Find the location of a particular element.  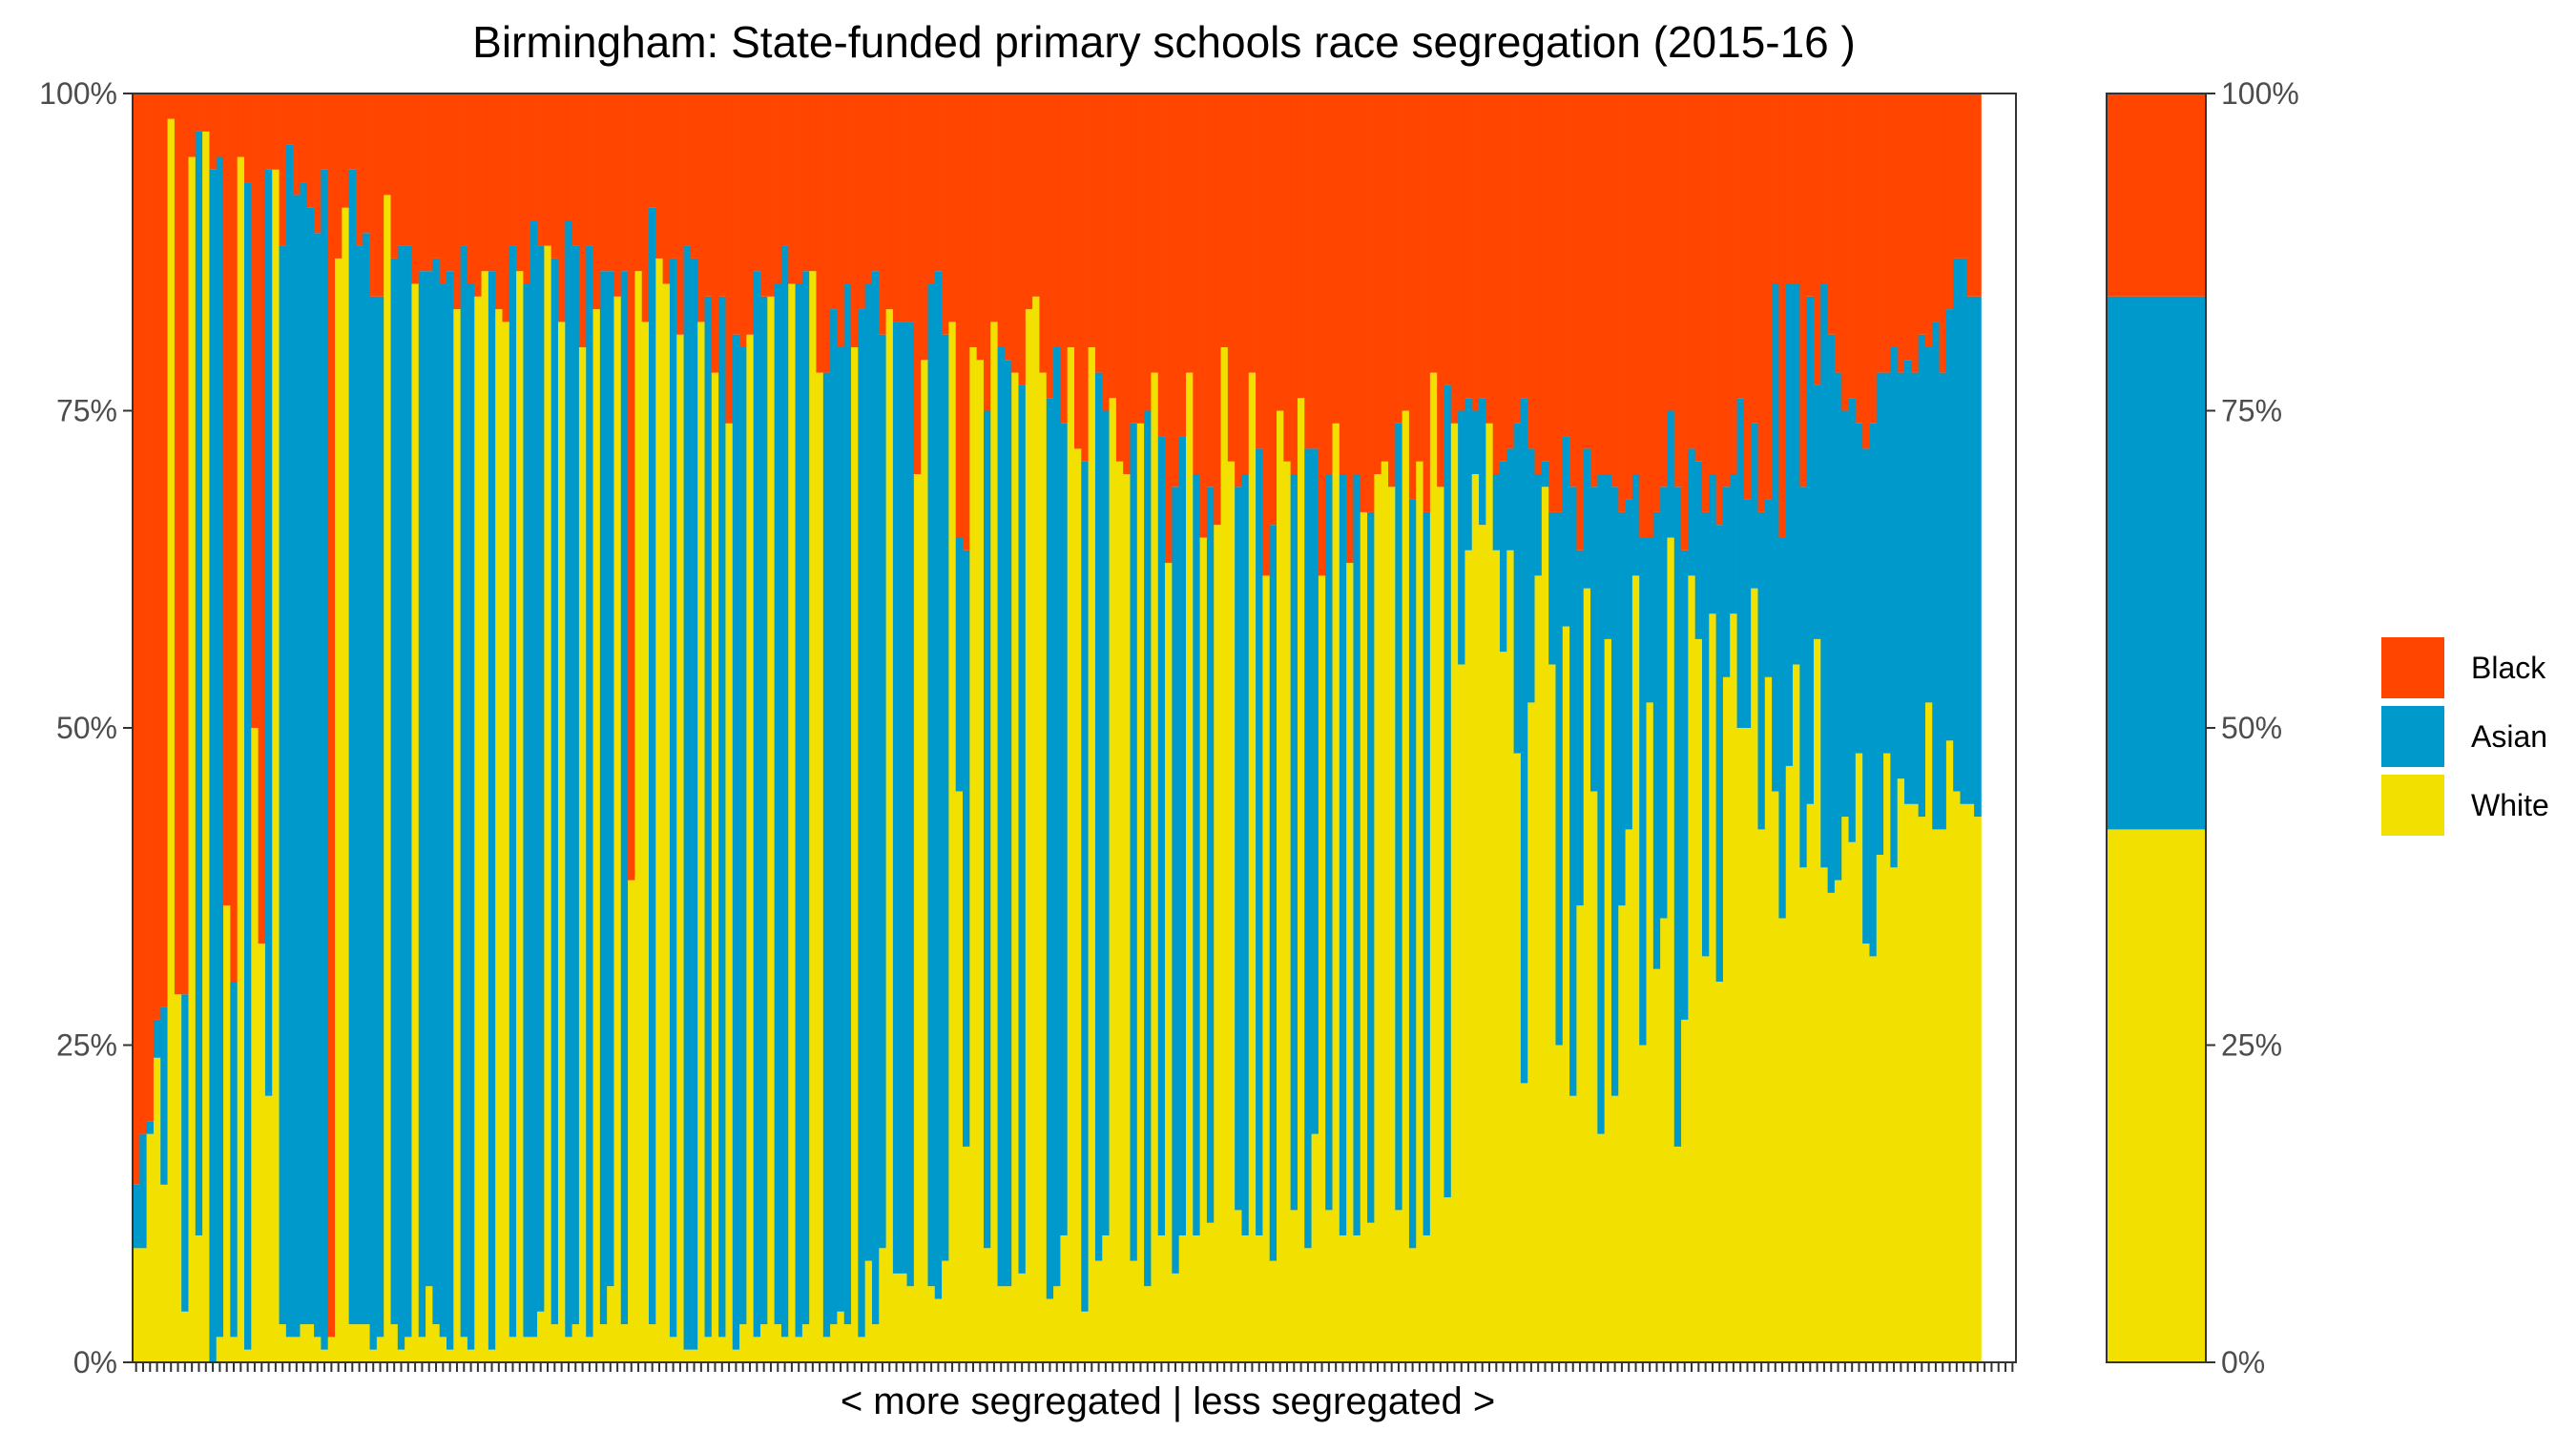

y-tick-label-right-2: 50% is located at coordinates (2251, 728).